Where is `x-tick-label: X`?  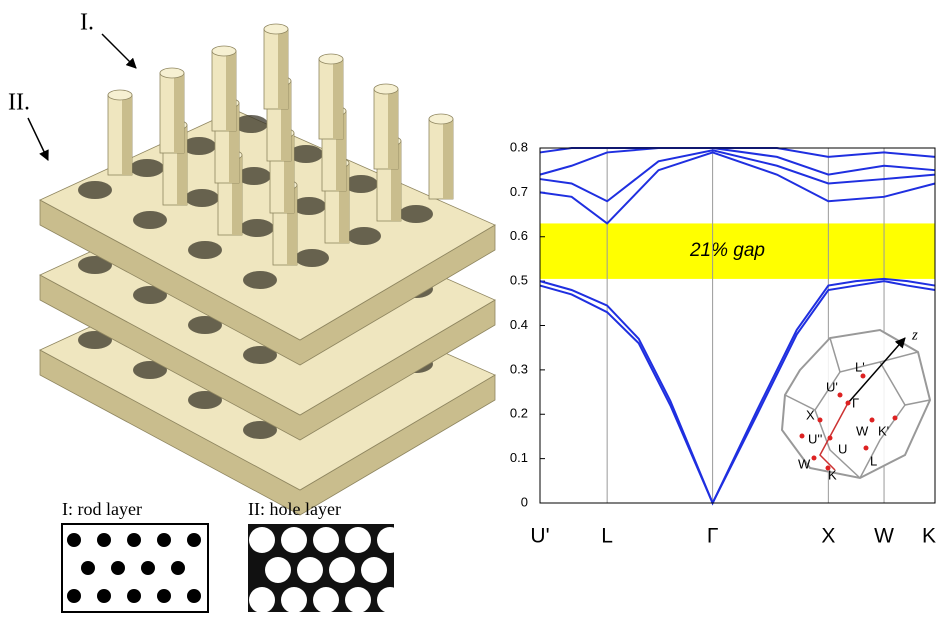 x-tick-label: X is located at coordinates (828, 536).